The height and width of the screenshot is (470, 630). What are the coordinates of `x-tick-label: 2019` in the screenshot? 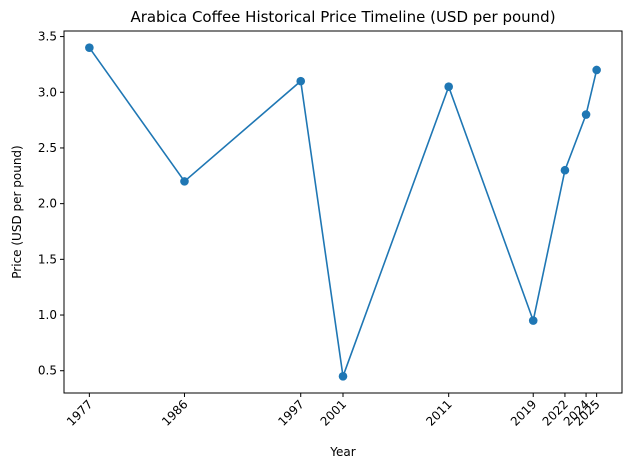 It's located at (523, 412).